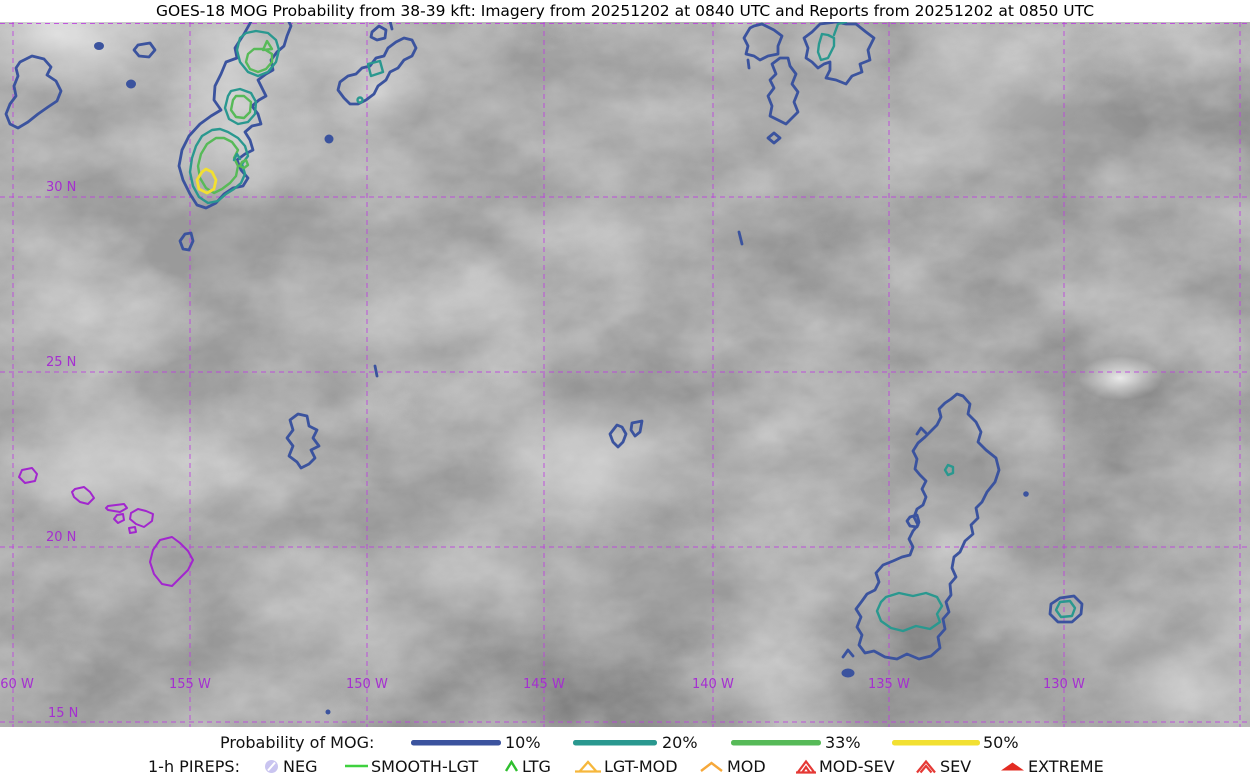 The height and width of the screenshot is (782, 1250). Describe the element at coordinates (61, 187) in the screenshot. I see `lat-label-30n: 30 N` at that location.